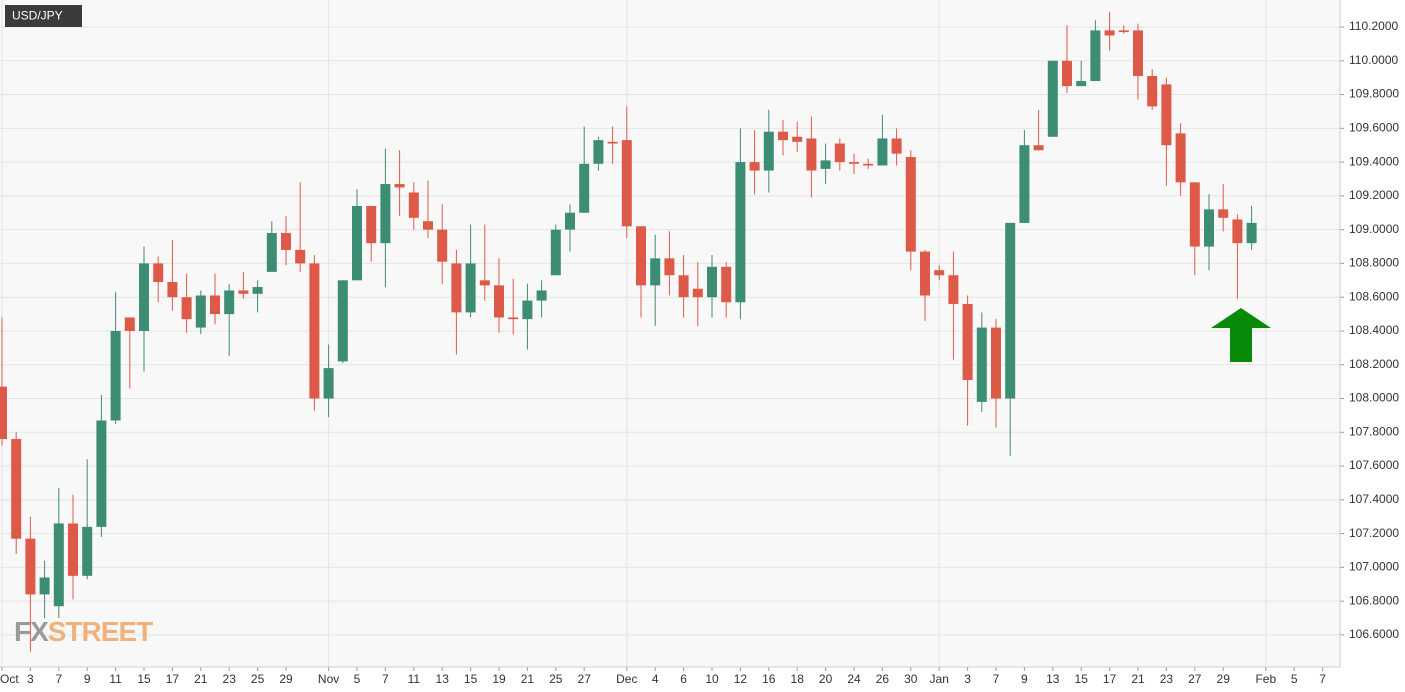 This screenshot has width=1405, height=692. What do you see at coordinates (1374, 296) in the screenshot?
I see `y-tick-label: 108.6000` at bounding box center [1374, 296].